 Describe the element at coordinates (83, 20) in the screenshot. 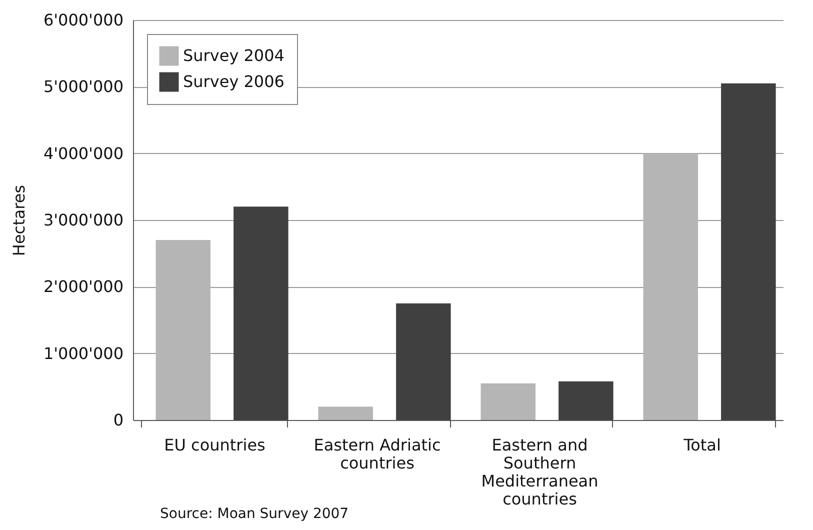

I see `y-tick-label: 6'000'000` at that location.